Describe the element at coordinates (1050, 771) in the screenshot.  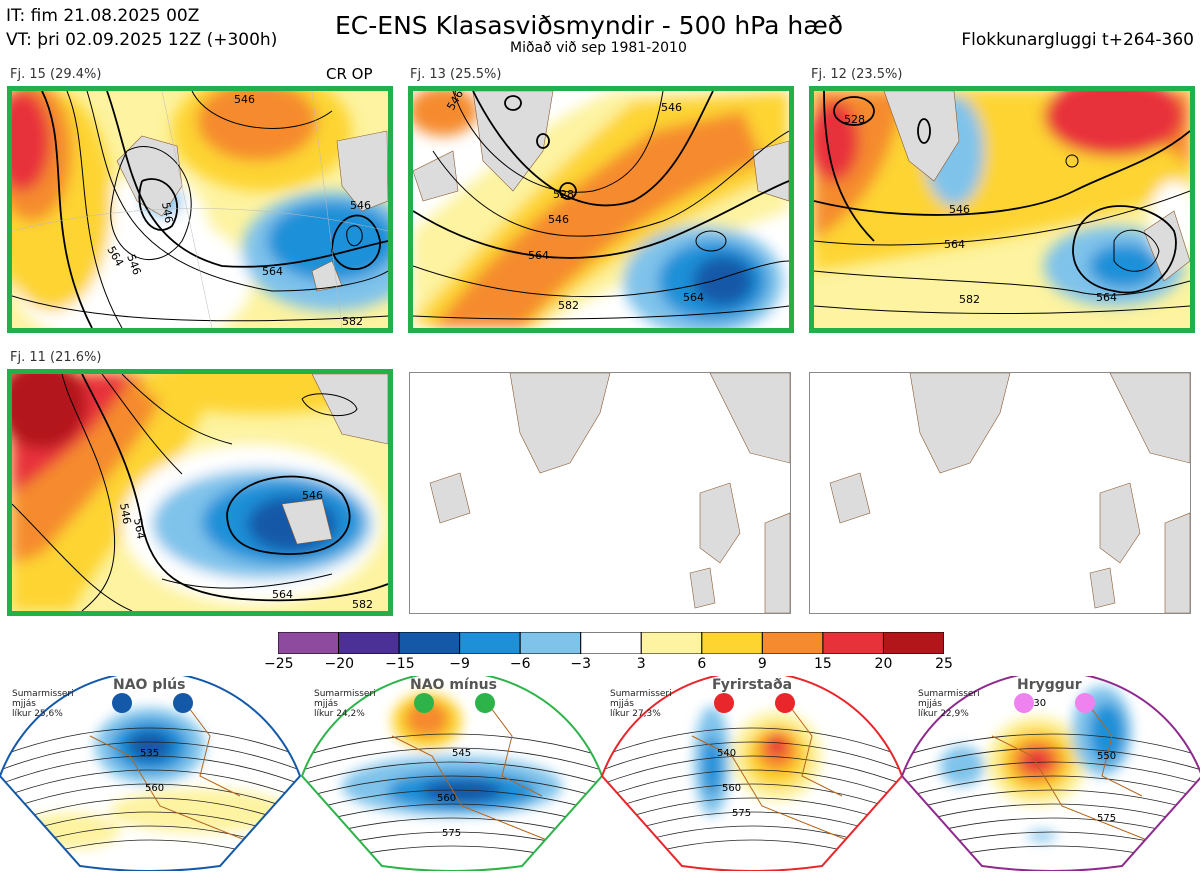
I see `regime-sector: 530 550 575` at that location.